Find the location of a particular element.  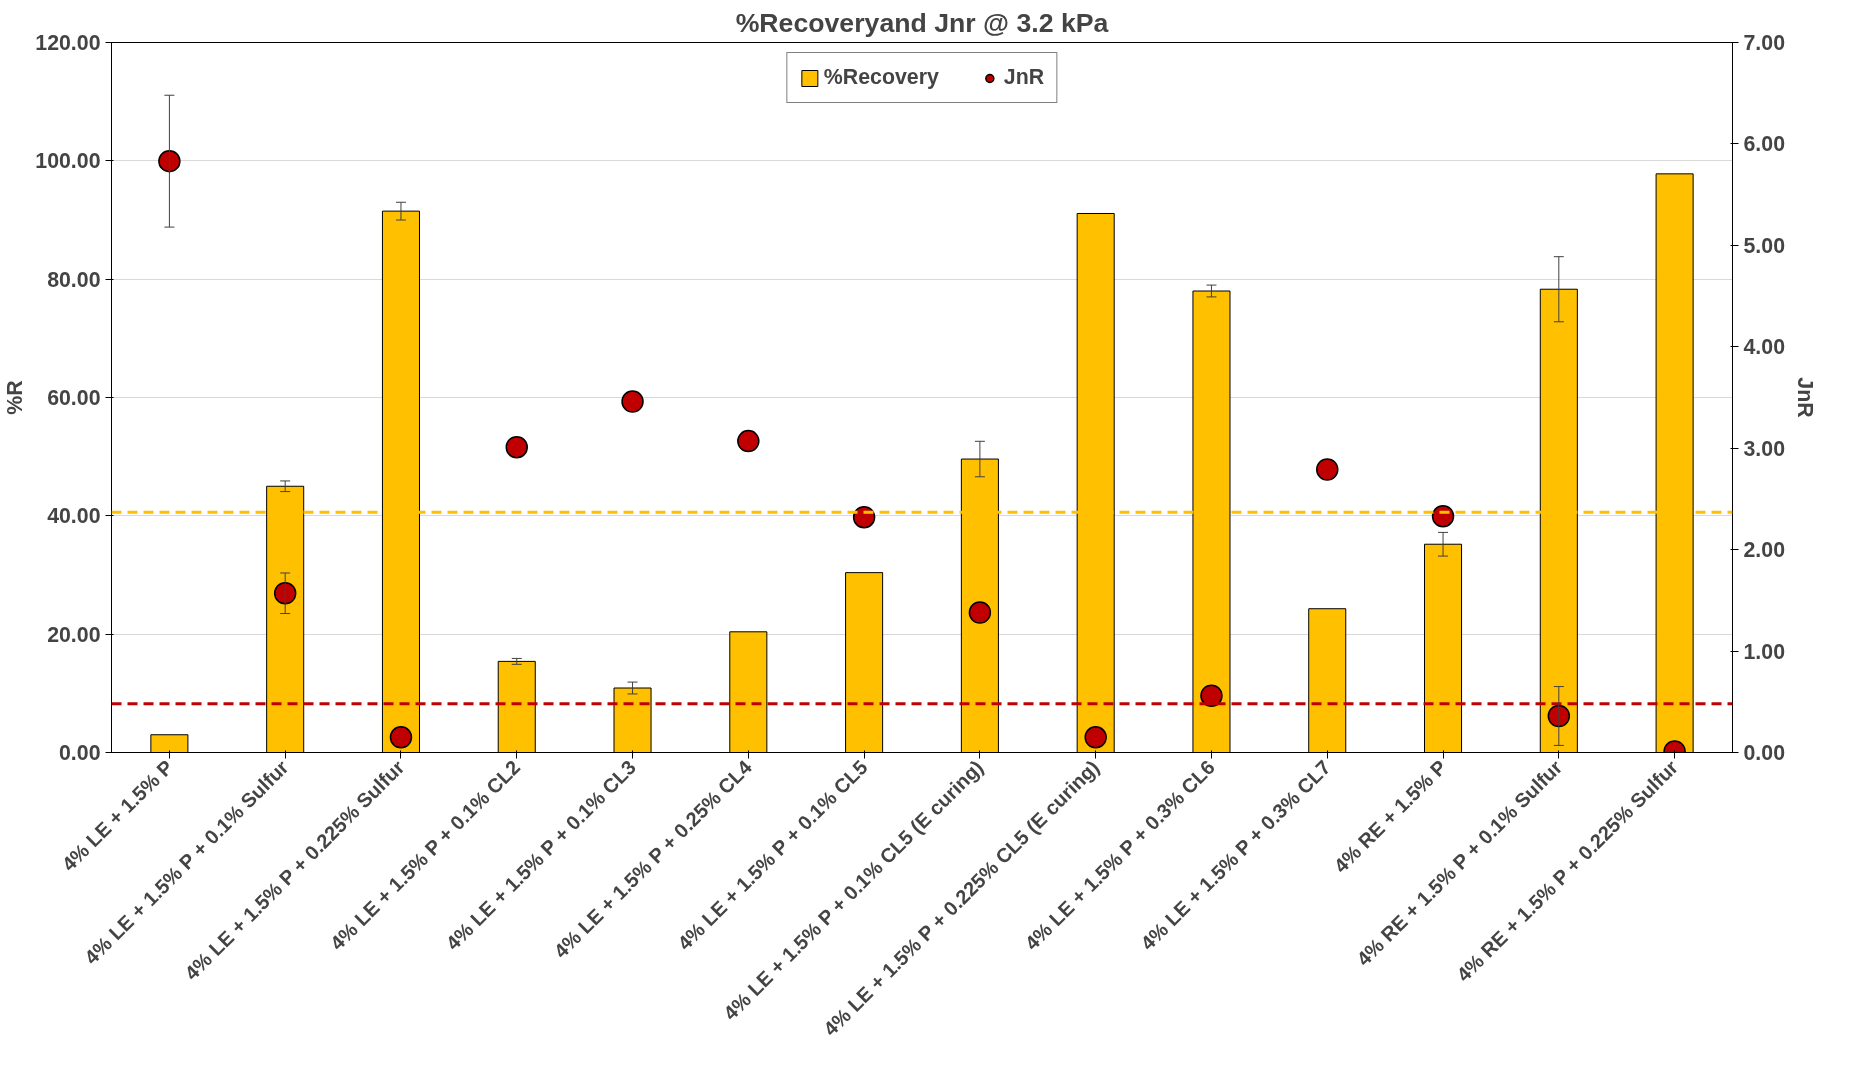

legend-label: %Recovery is located at coordinates (881, 77).